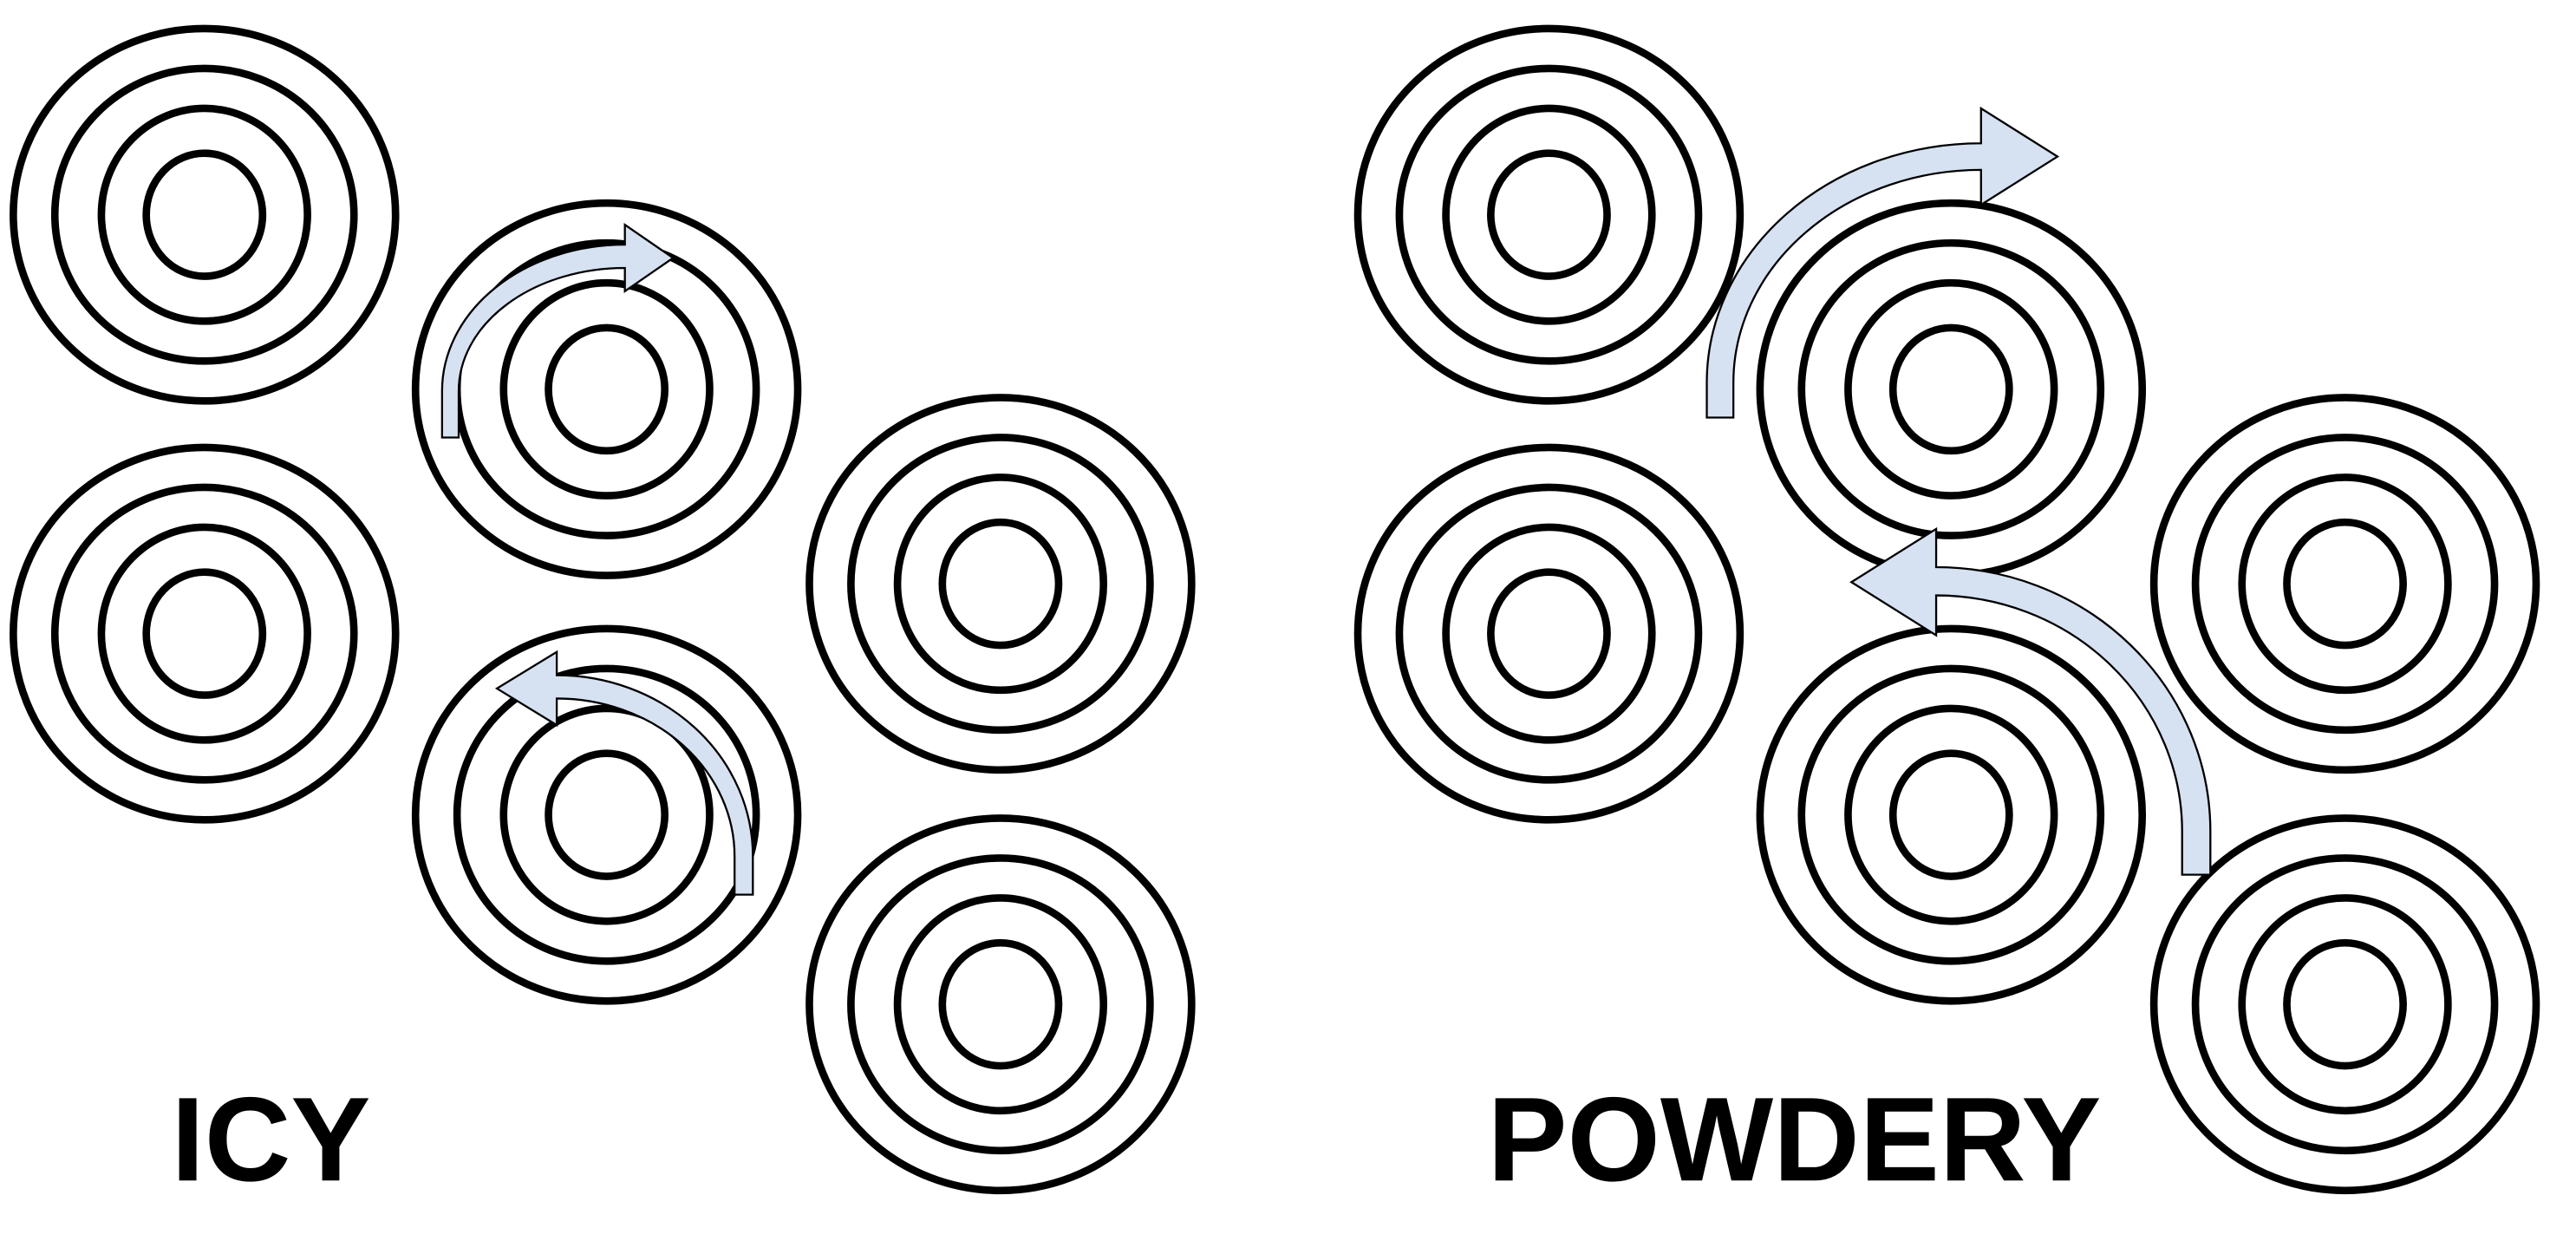  What do you see at coordinates (271, 1139) in the screenshot?
I see `panel-label: ICY` at bounding box center [271, 1139].